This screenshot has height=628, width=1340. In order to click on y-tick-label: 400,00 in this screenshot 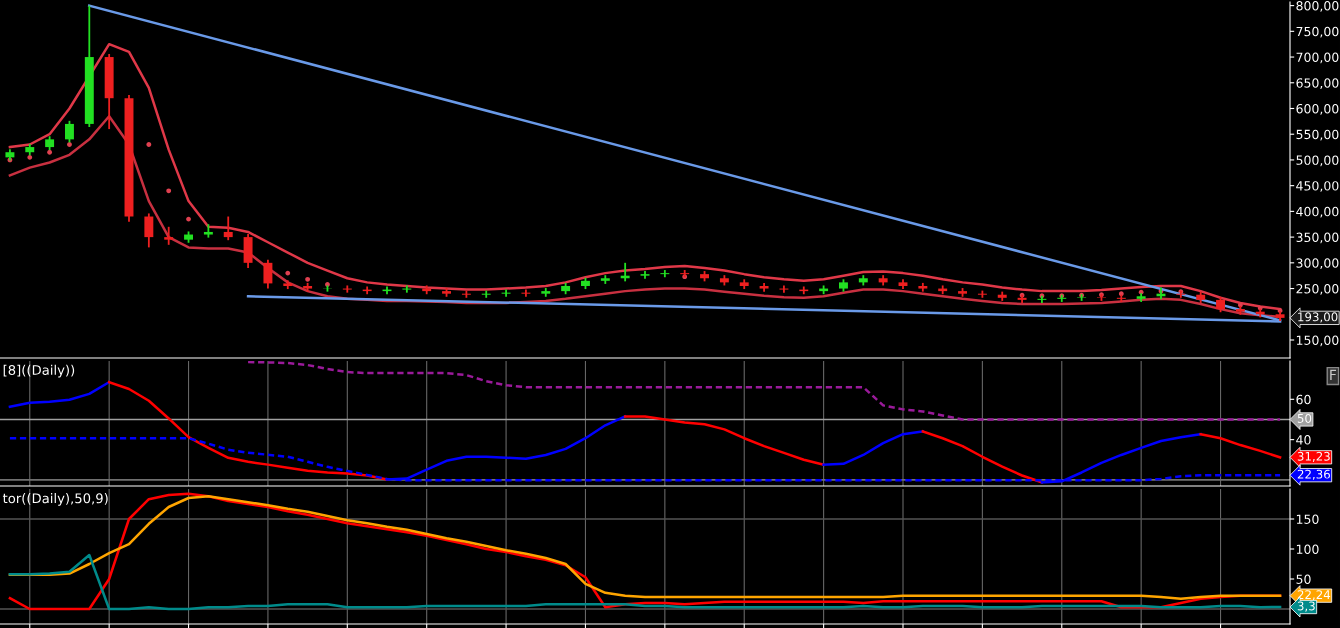, I will do `click(1317, 212)`.